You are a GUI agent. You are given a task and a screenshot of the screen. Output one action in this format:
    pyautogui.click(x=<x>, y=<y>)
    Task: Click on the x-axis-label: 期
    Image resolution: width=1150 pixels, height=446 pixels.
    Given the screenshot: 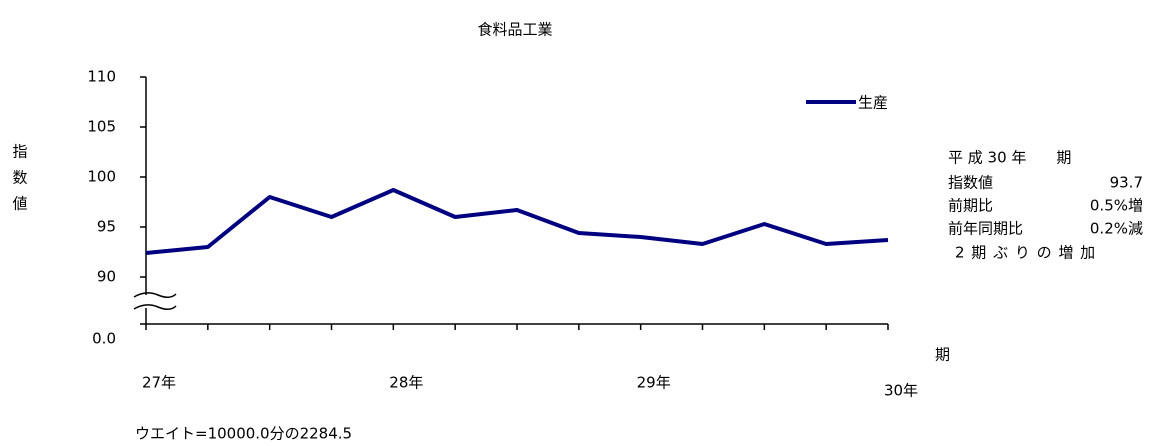 What is the action you would take?
    pyautogui.click(x=942, y=355)
    